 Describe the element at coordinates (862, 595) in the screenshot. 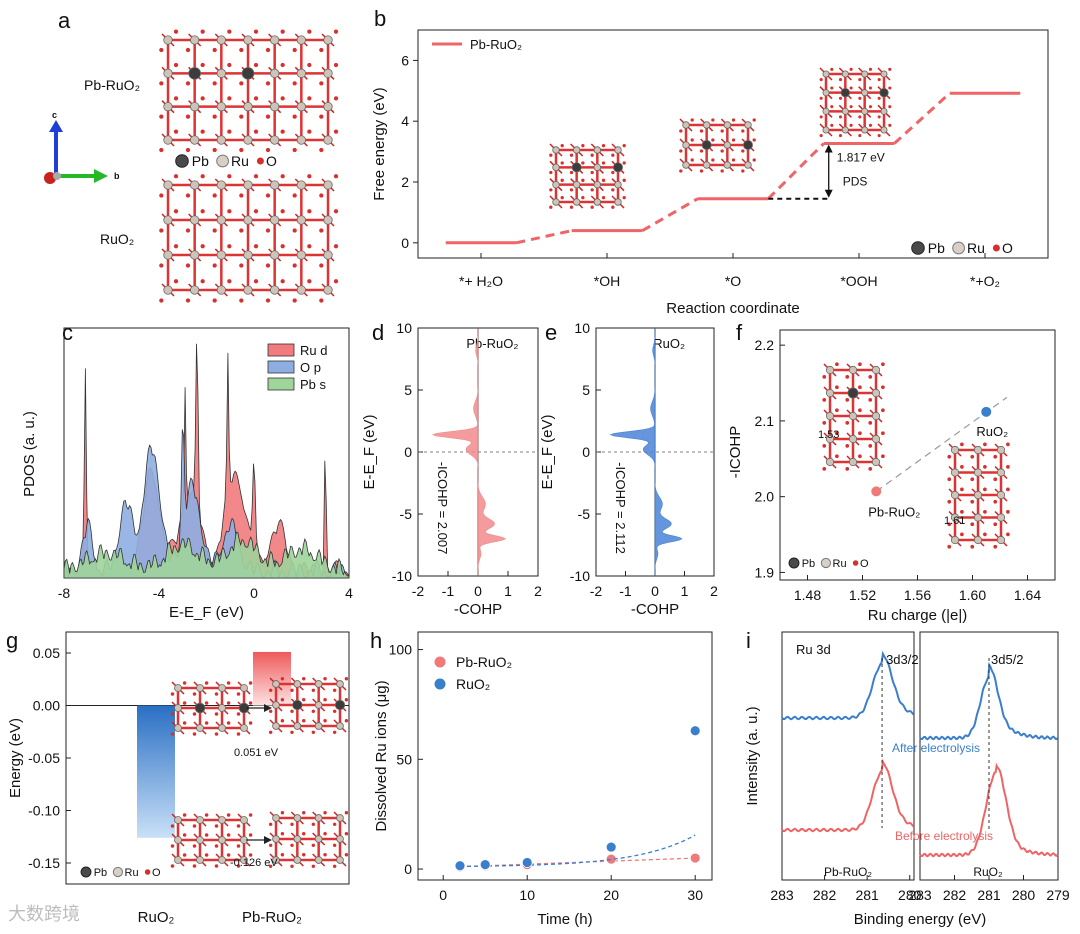

I see `panel-f-xtick-label: 1.52` at that location.